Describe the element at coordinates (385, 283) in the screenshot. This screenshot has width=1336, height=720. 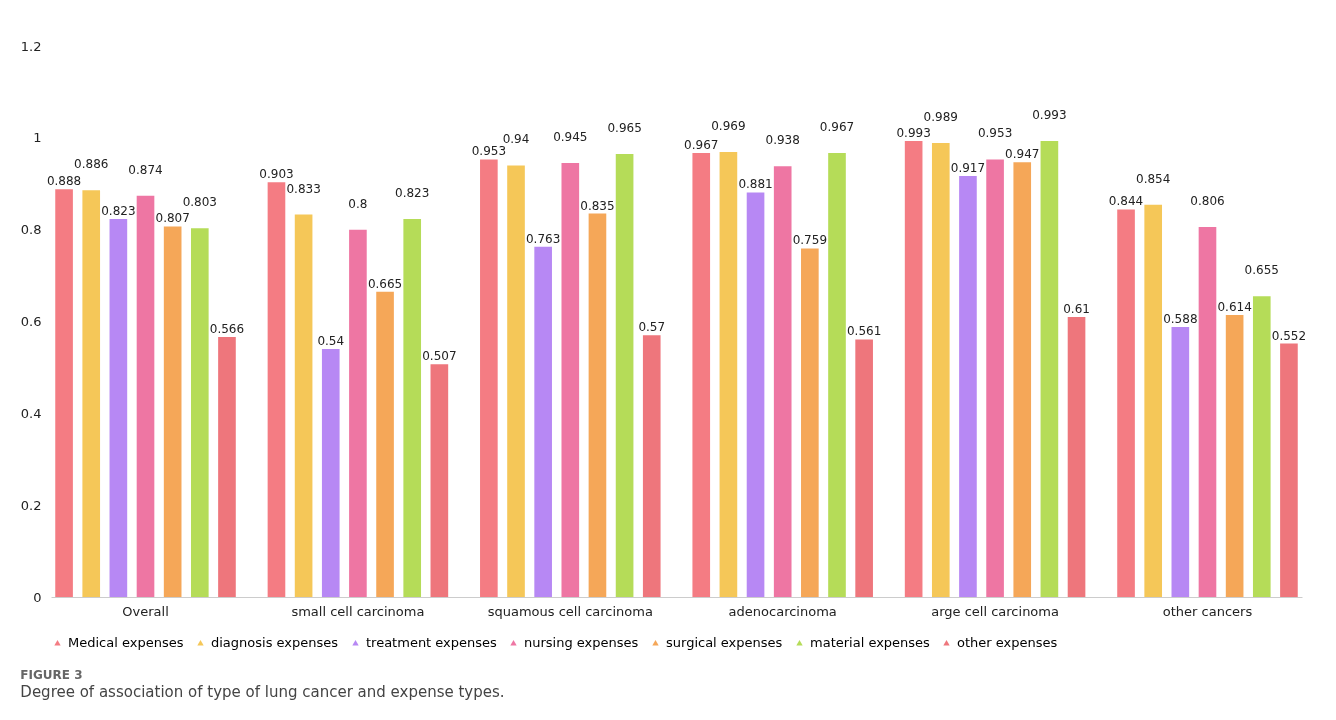
I see `data-label: 0.665` at that location.